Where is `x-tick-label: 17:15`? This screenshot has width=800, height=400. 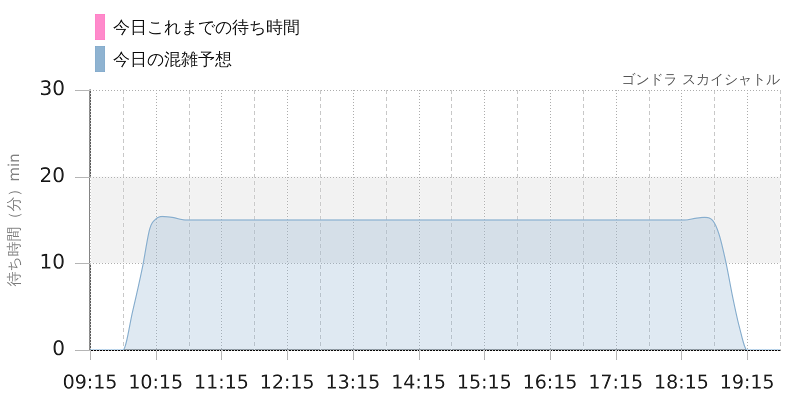 x-tick-label: 17:15 is located at coordinates (616, 382).